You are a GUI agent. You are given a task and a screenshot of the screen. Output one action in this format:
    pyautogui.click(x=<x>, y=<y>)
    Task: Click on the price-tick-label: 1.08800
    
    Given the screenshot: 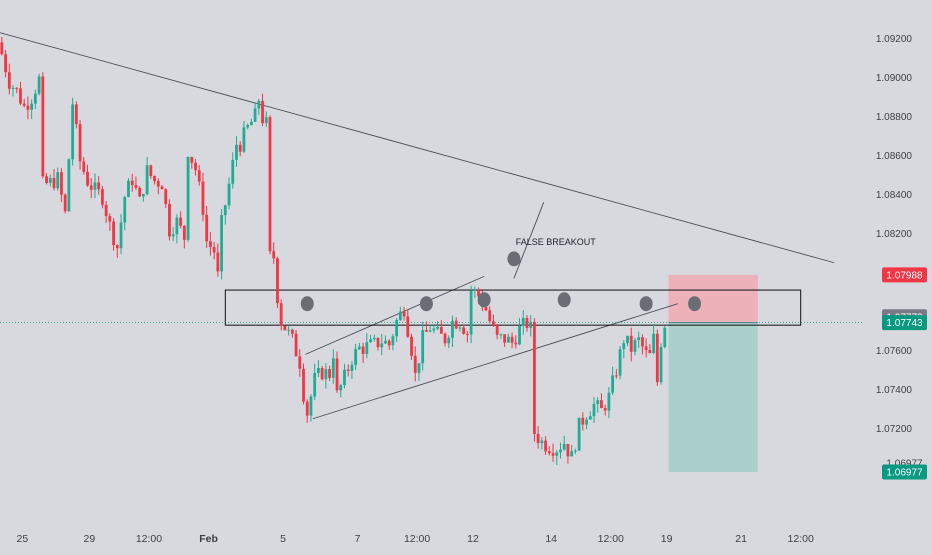 What is the action you would take?
    pyautogui.click(x=894, y=117)
    